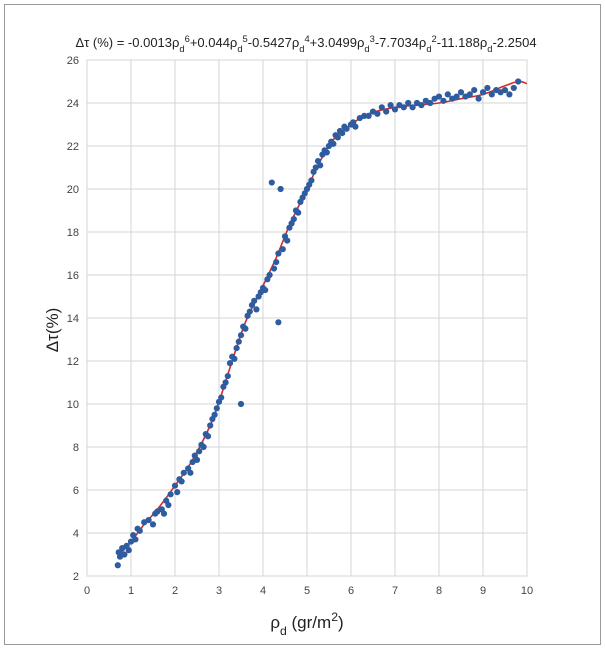  I want to click on x-tick-label: 8, so click(439, 591).